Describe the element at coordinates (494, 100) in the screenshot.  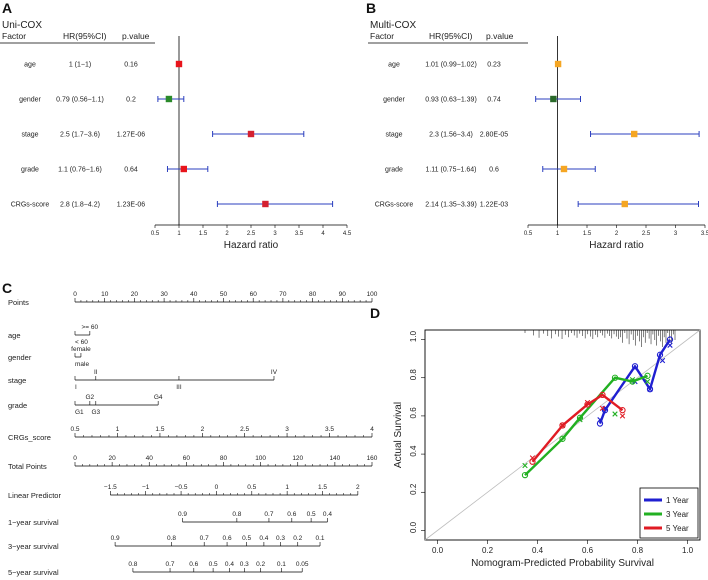
I see `p-value: 0.74` at that location.